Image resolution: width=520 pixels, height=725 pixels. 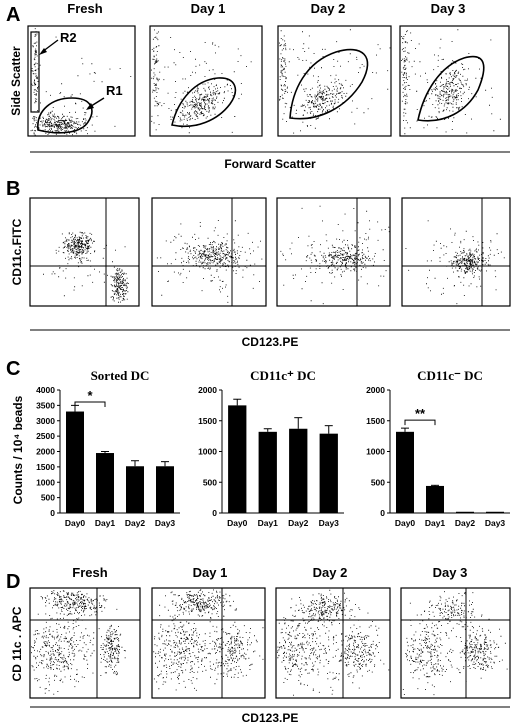 I want to click on significance-label-0: *, so click(x=90, y=395).